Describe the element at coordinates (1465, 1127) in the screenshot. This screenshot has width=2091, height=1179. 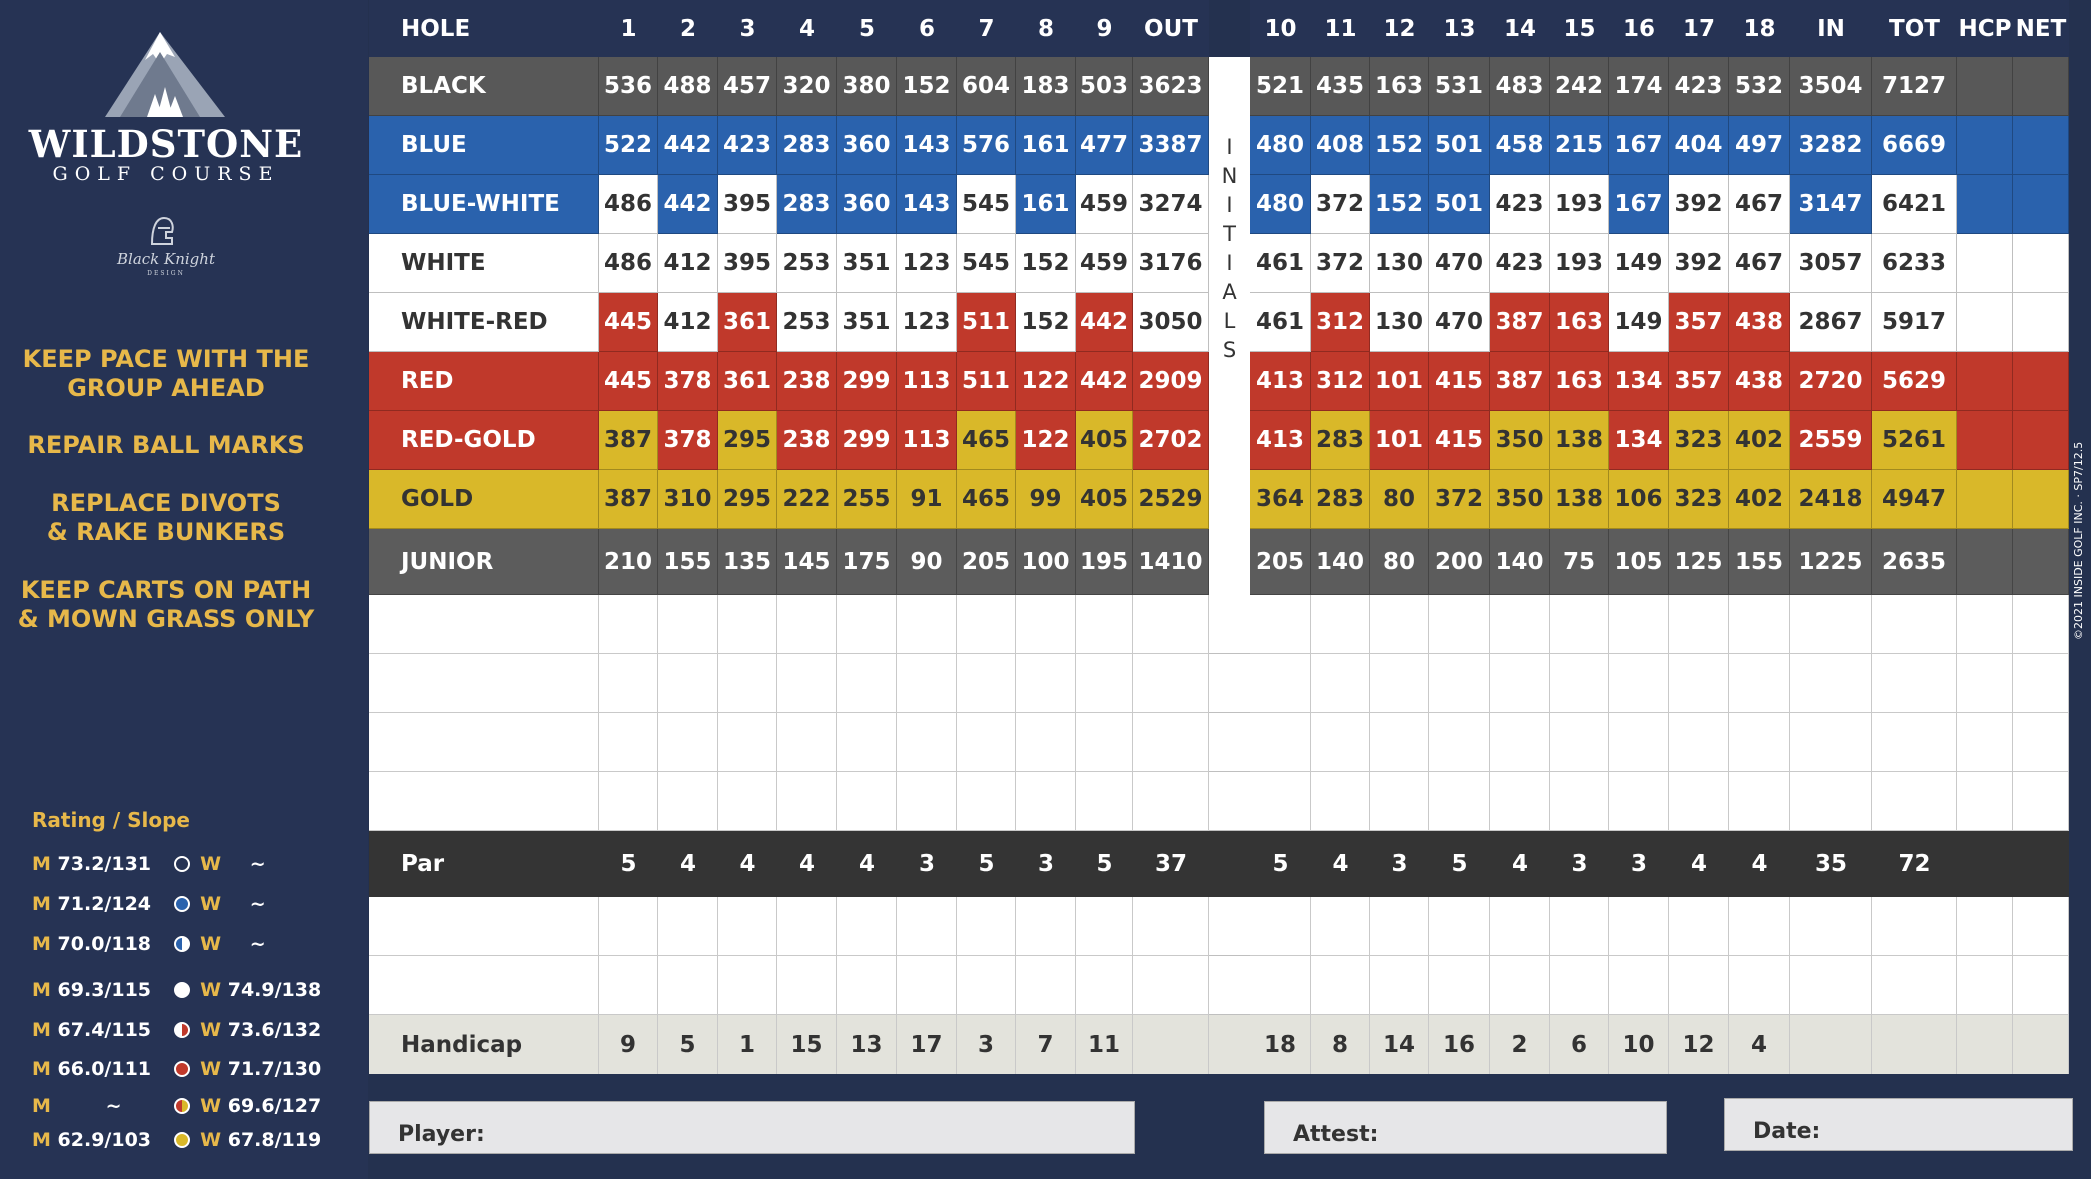
I see `attest-field: Attest:` at that location.